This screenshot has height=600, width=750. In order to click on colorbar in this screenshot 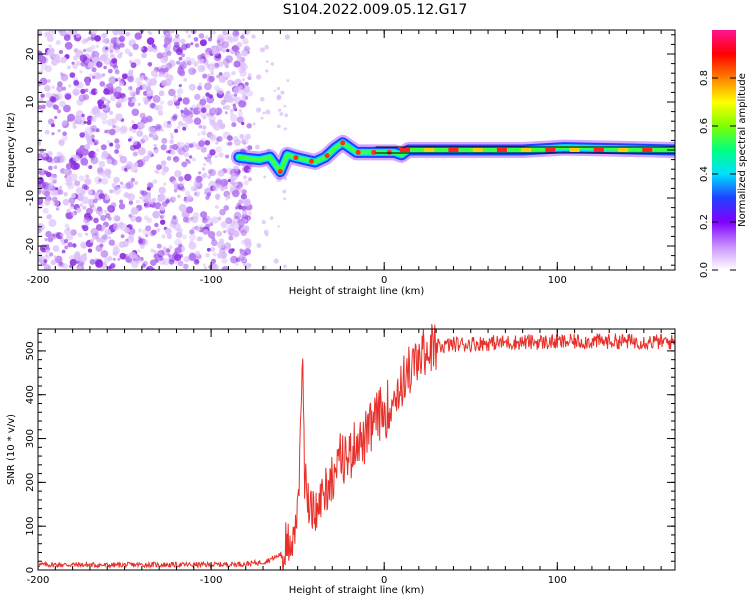, I will do `click(724, 150)`.